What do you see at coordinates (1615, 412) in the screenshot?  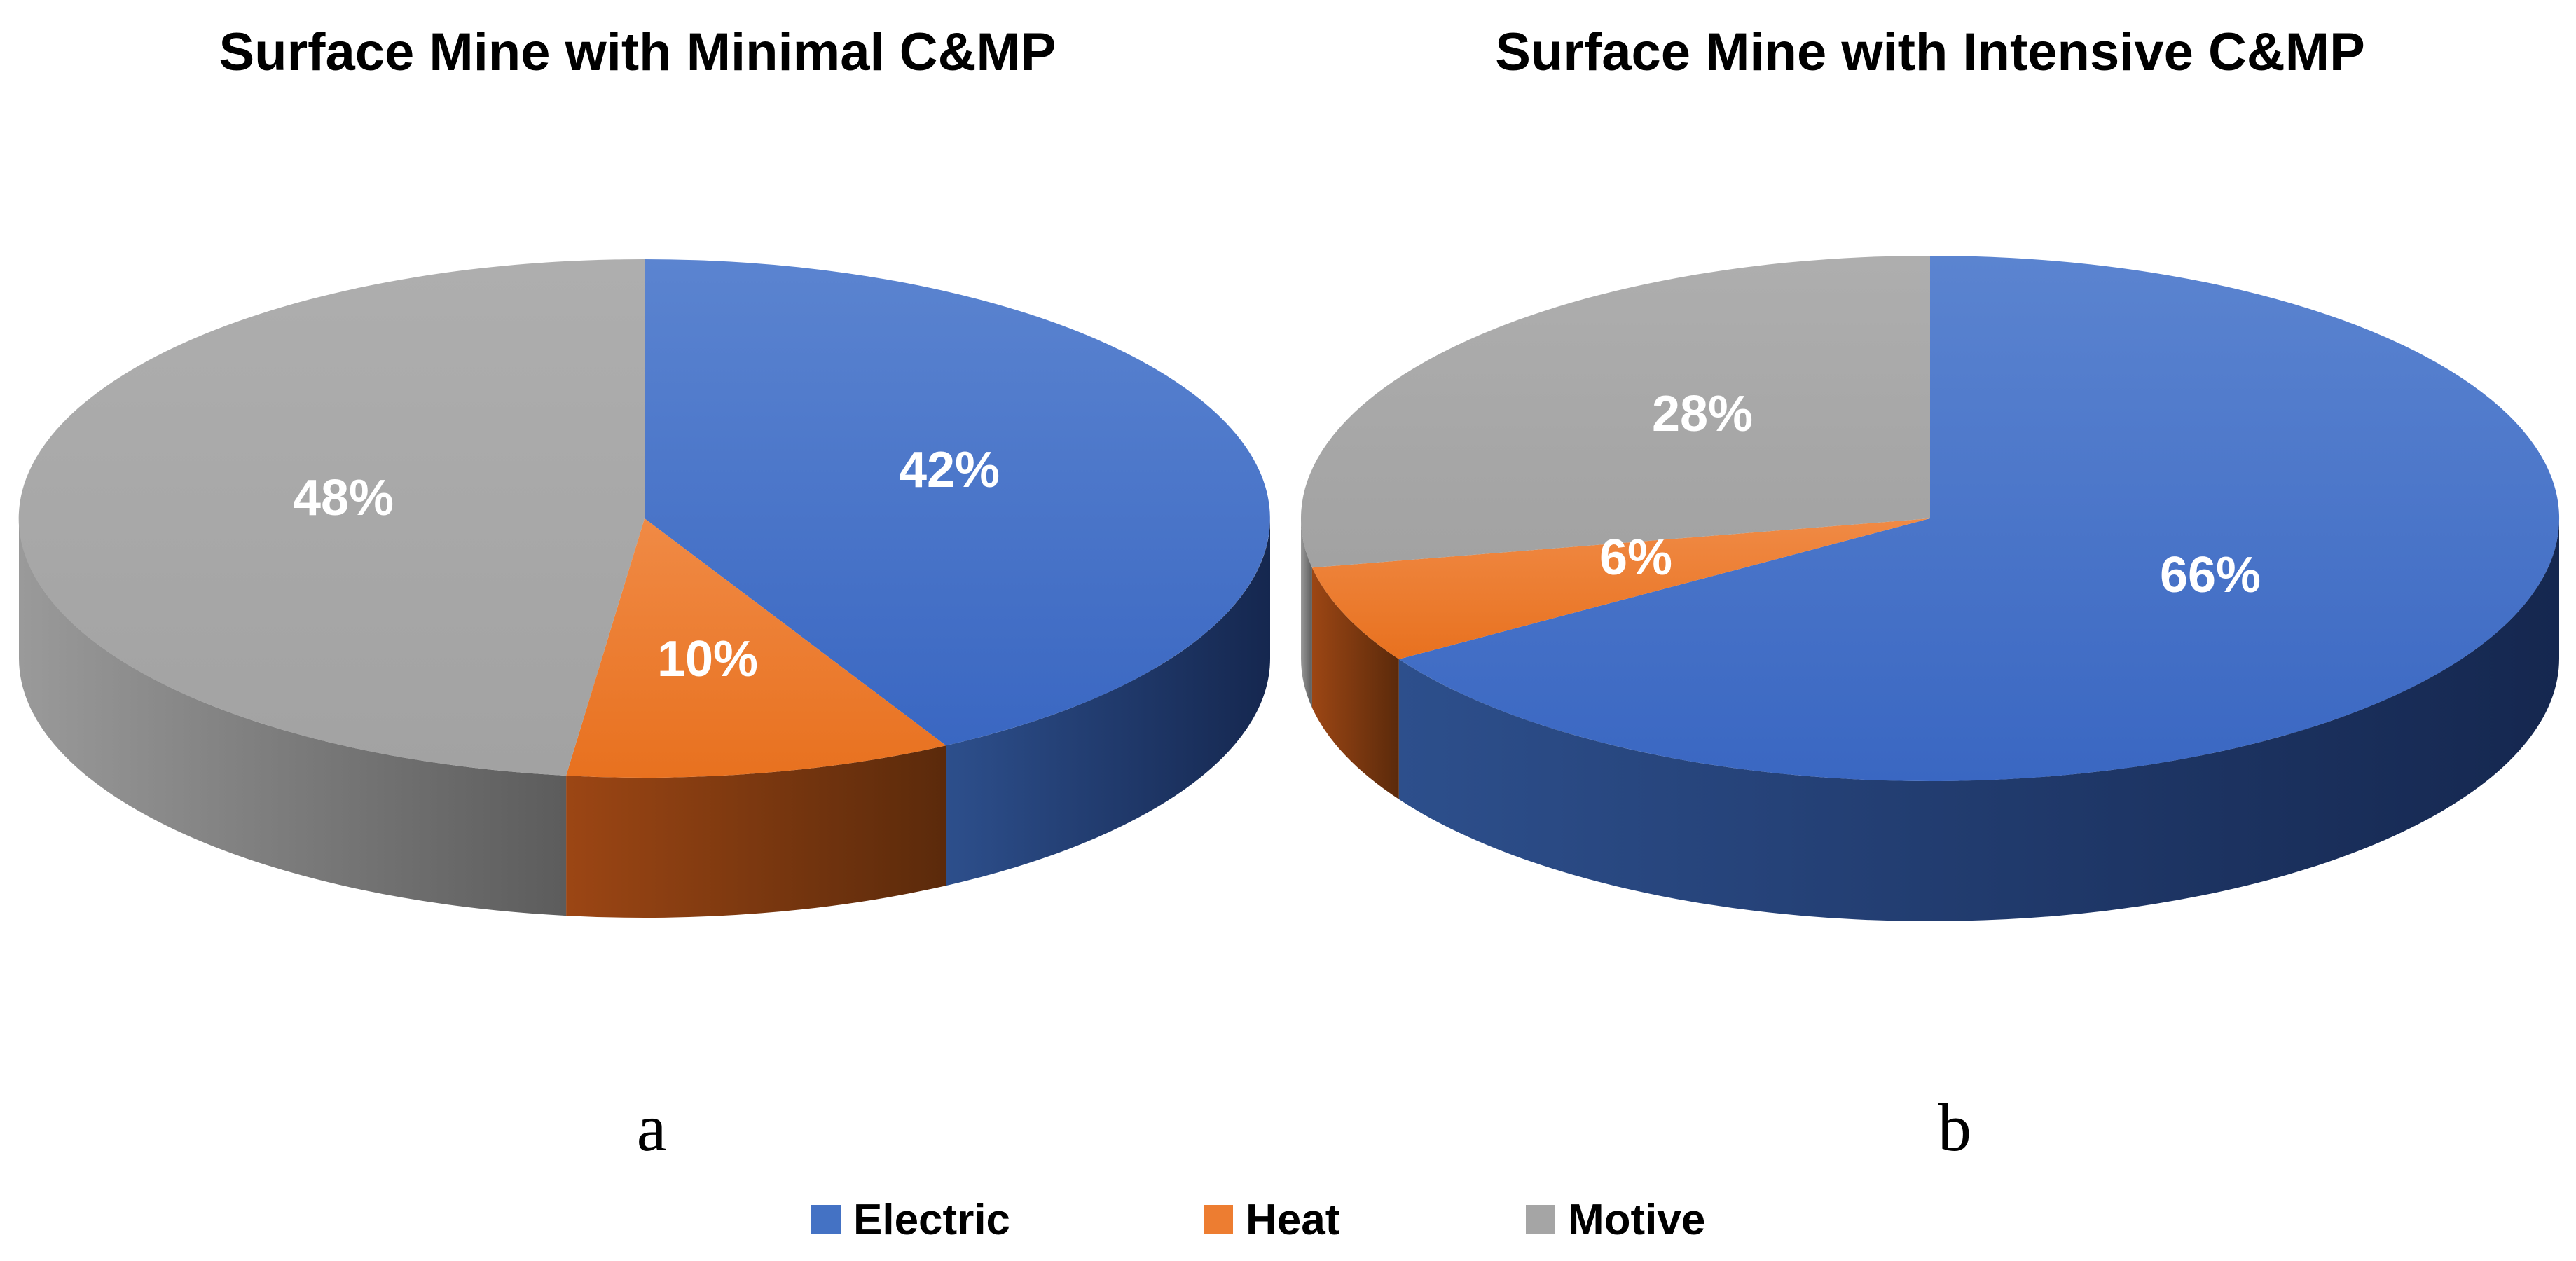 I see `pie-slice-motive-b` at bounding box center [1615, 412].